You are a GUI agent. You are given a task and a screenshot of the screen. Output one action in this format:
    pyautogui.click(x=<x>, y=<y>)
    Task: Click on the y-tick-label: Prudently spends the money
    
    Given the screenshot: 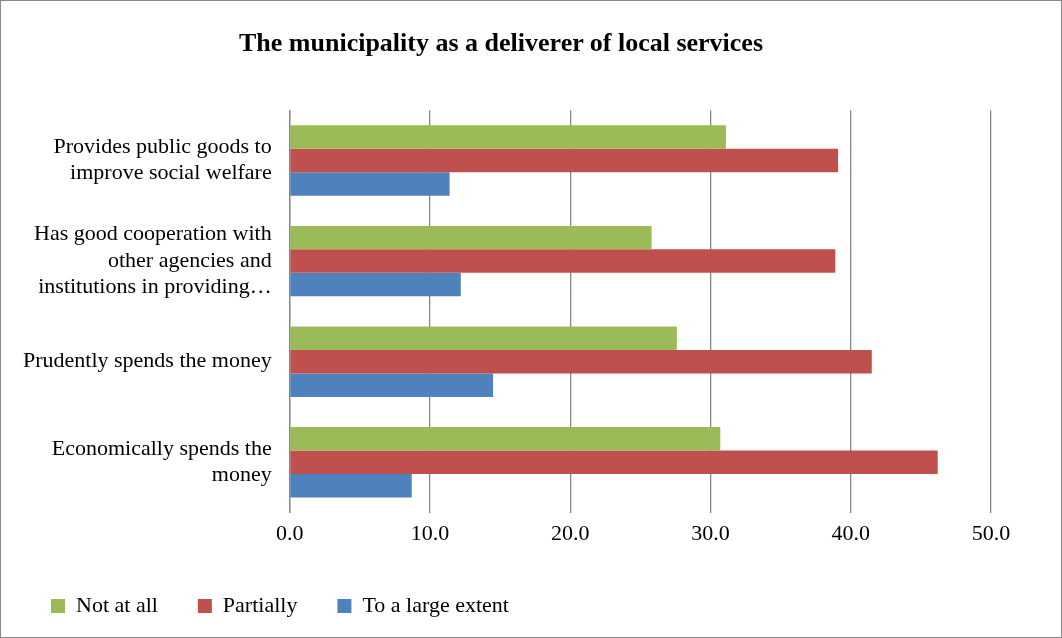 What is the action you would take?
    pyautogui.click(x=147, y=360)
    